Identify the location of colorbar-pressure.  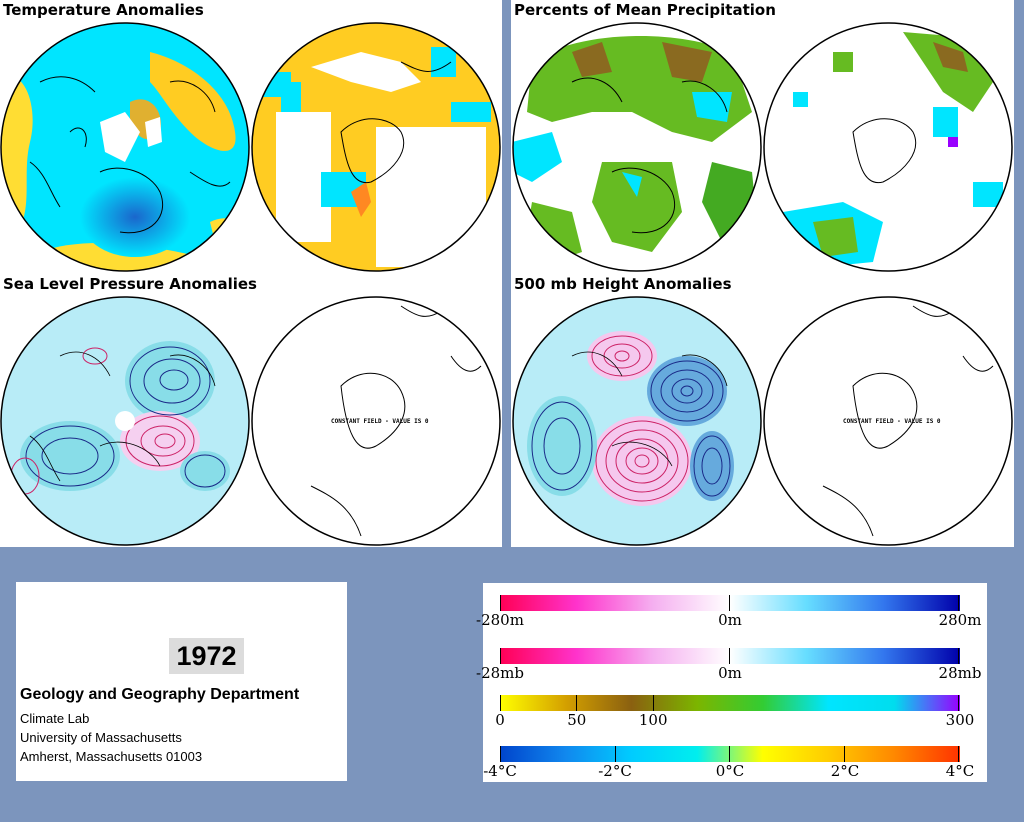
(730, 656).